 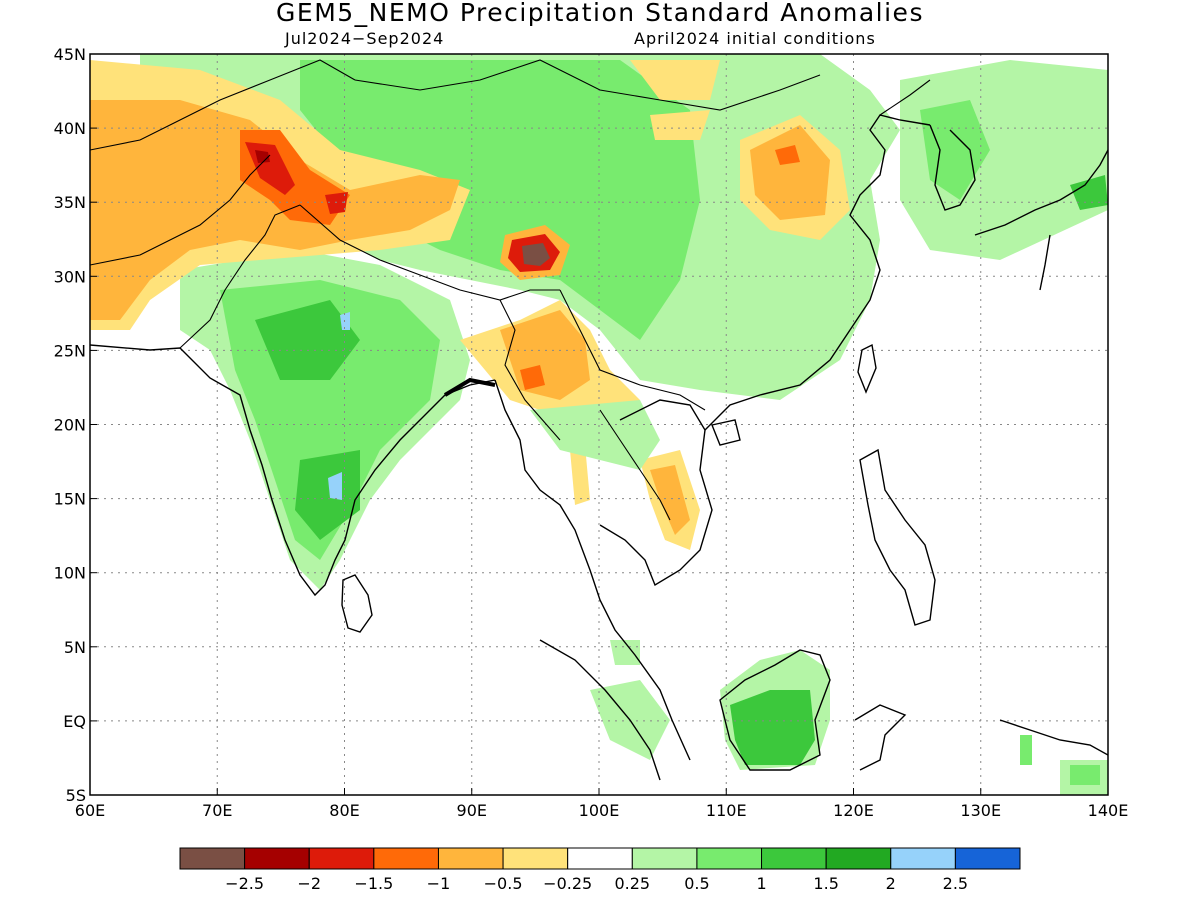 I want to click on north-china-dry-spot, so click(x=787, y=155).